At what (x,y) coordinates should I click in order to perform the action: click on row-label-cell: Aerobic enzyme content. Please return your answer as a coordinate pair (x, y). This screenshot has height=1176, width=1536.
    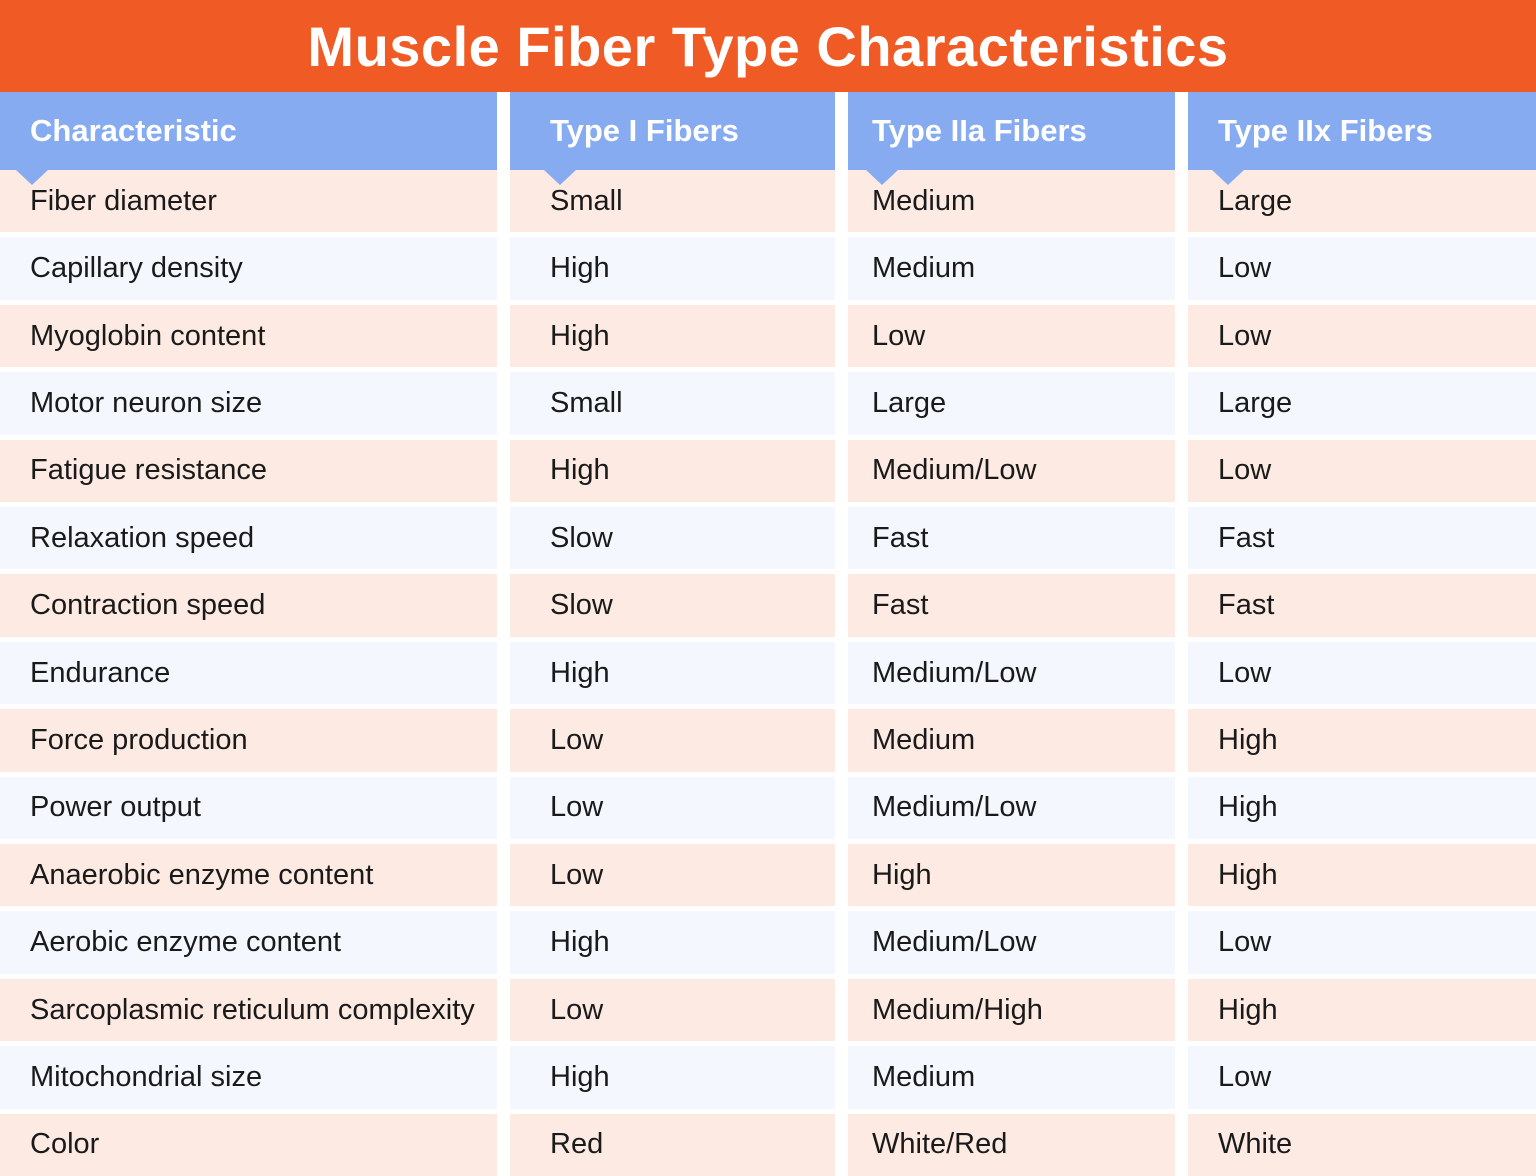
    Looking at the image, I should click on (248, 942).